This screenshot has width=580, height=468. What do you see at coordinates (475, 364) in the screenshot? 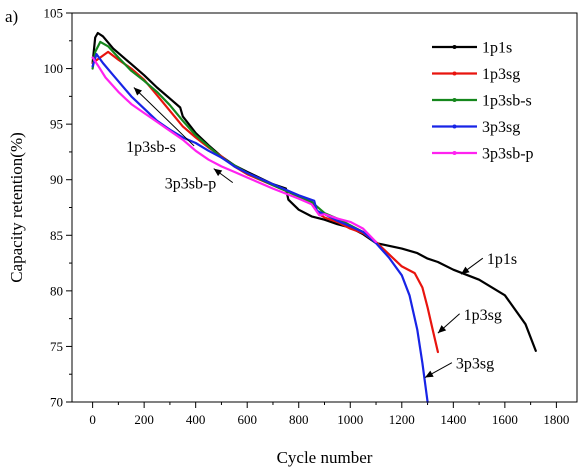
I see `annotation-label: 3p3sg` at bounding box center [475, 364].